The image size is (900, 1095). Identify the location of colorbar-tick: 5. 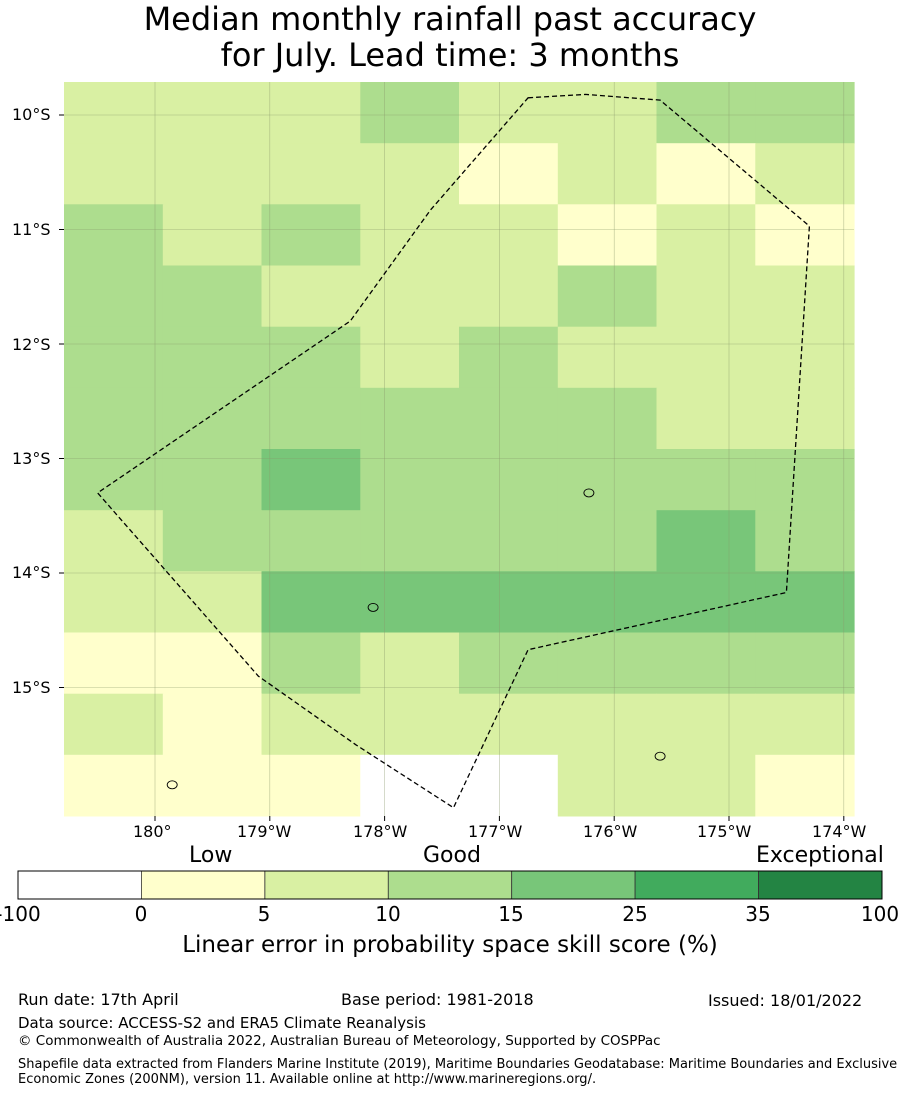
(264, 914).